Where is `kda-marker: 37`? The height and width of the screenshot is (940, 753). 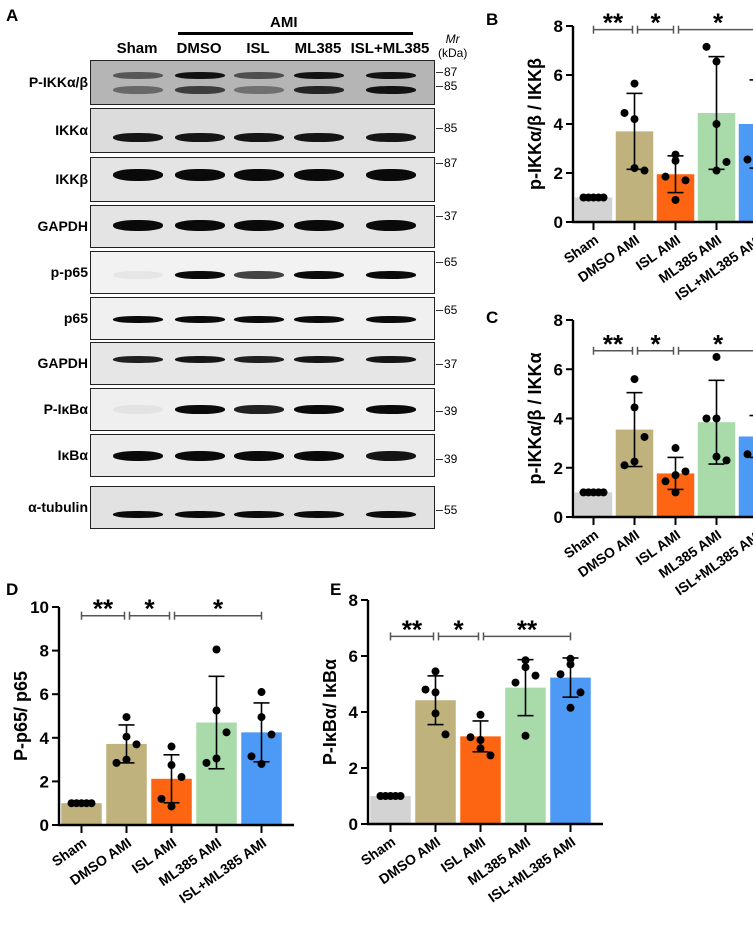 kda-marker: 37 is located at coordinates (446, 216).